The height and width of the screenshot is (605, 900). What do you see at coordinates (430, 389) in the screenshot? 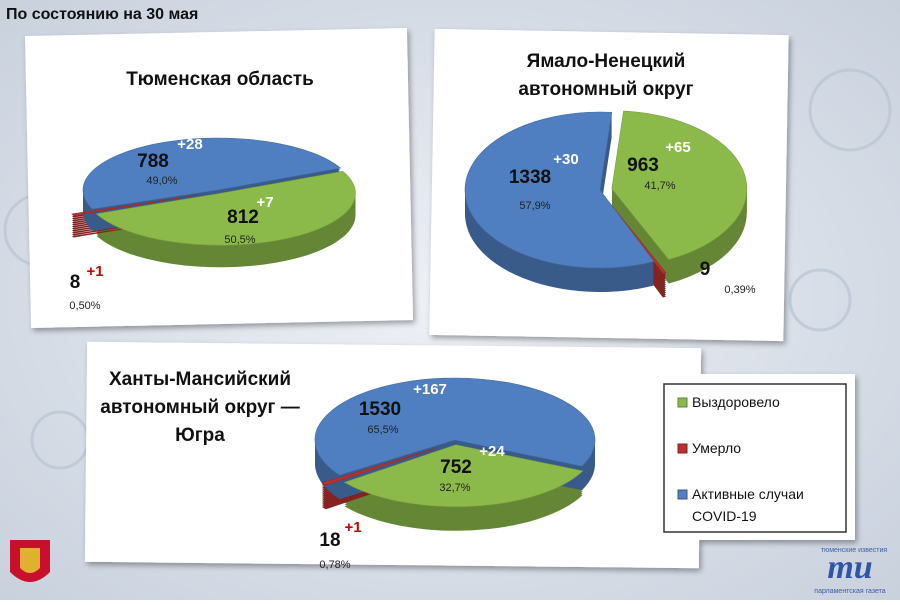
I see `increment-label: +167` at bounding box center [430, 389].